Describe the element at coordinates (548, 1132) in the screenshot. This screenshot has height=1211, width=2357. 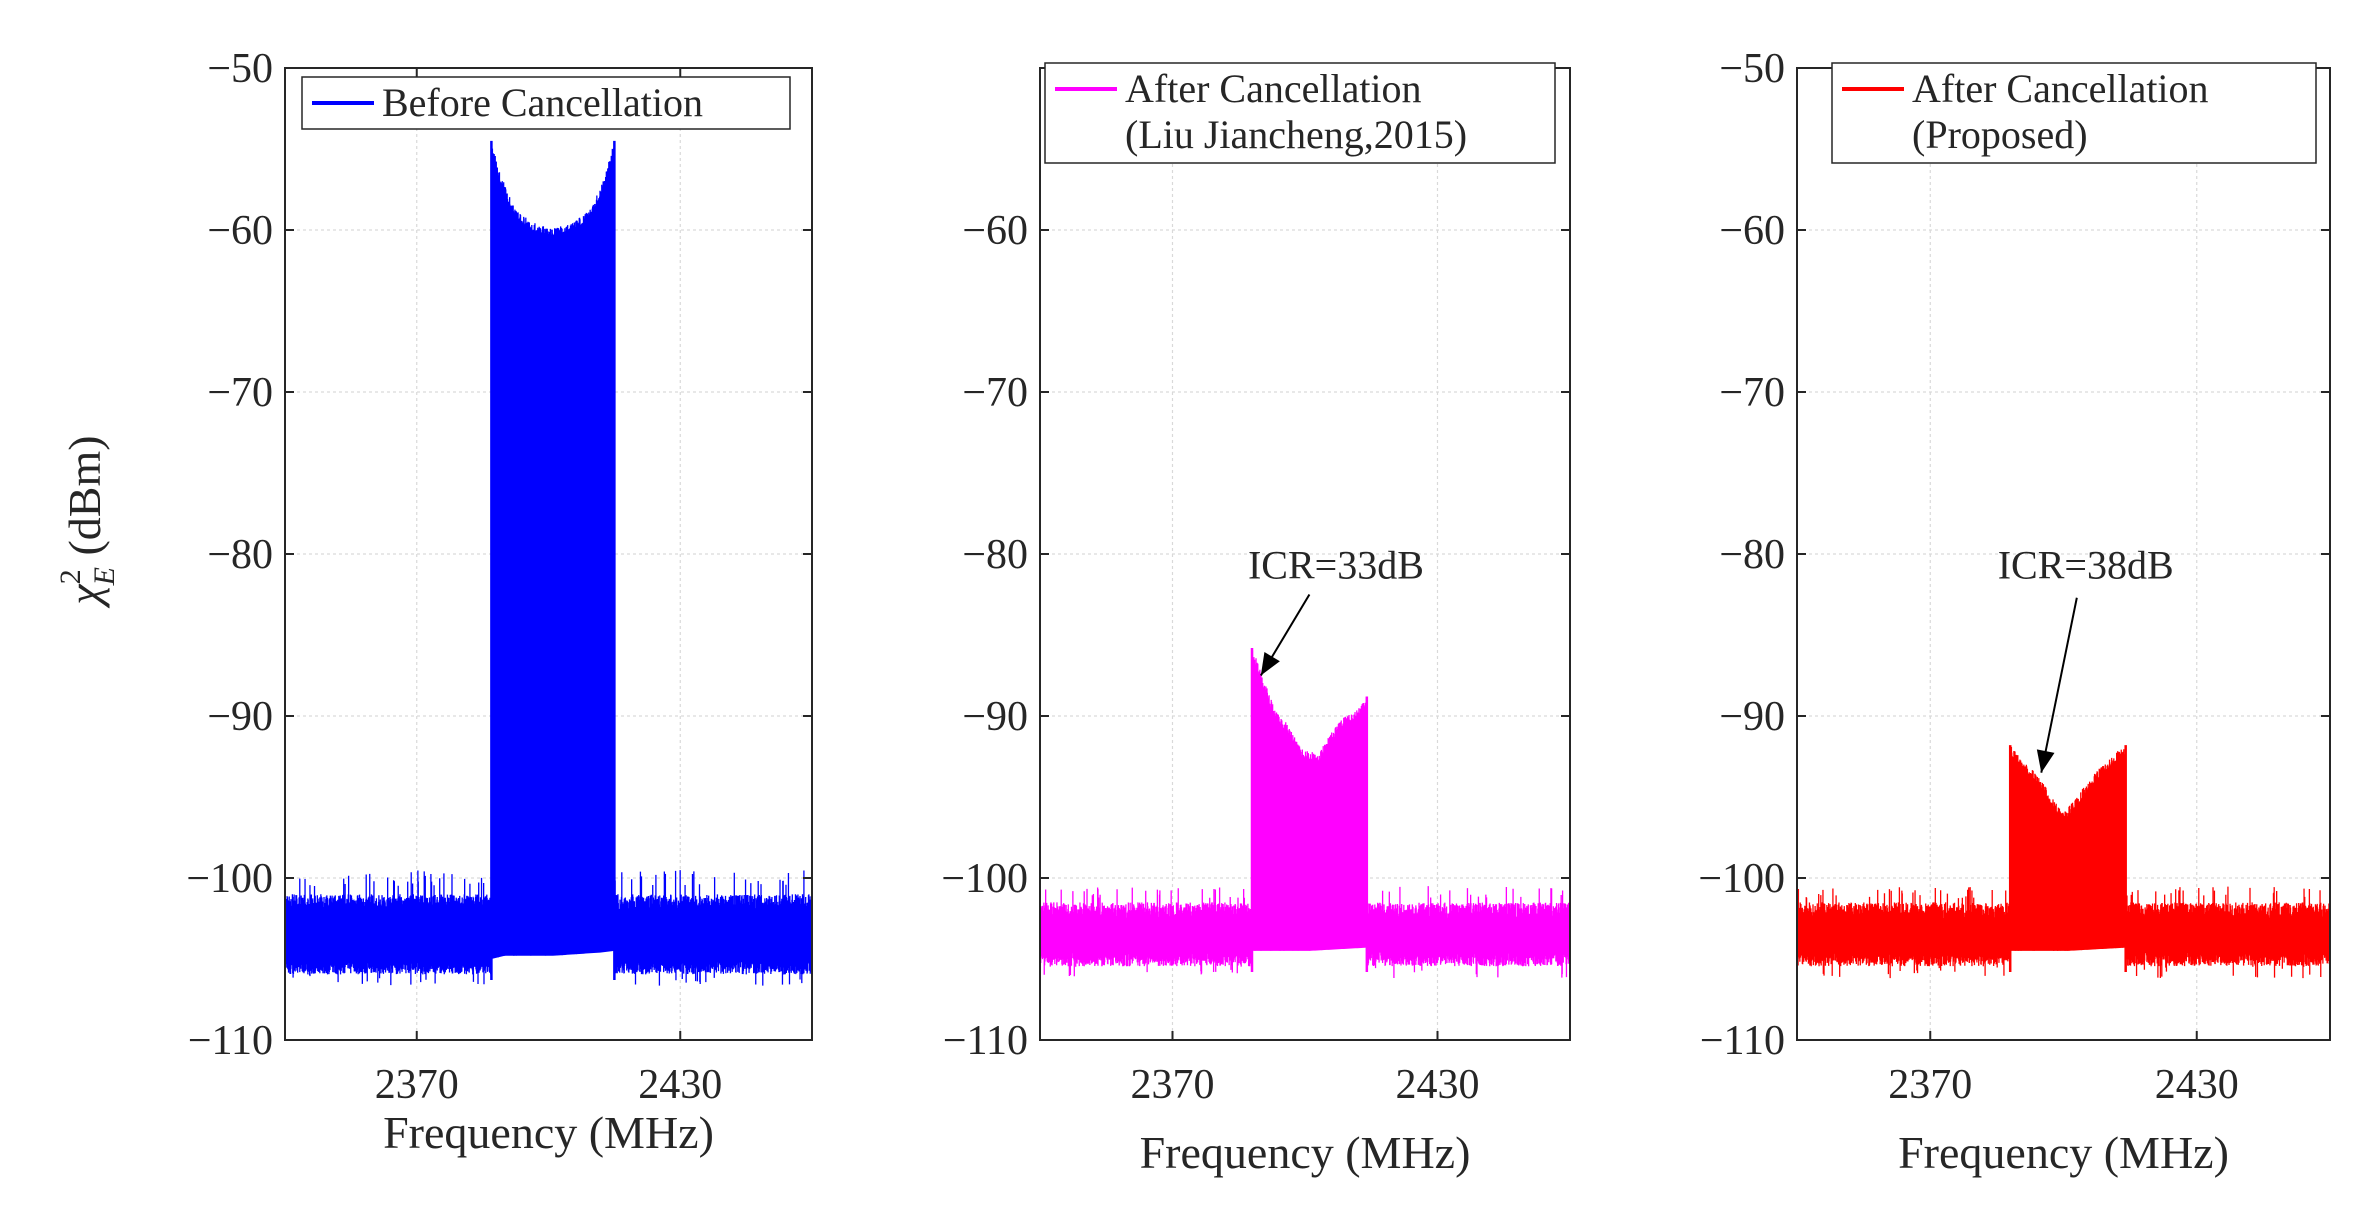
I see `panel-1-x-axis-label: Frequency (MHz)` at that location.